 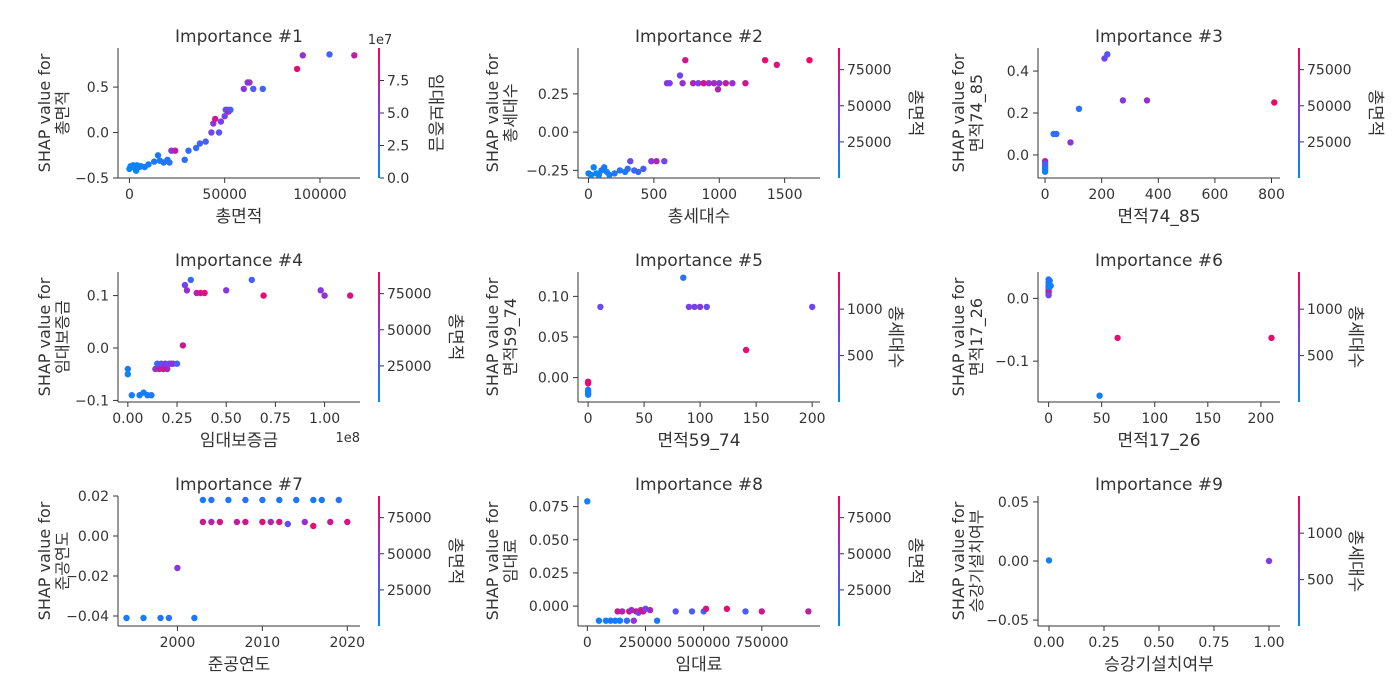 What do you see at coordinates (703, 643) in the screenshot?
I see `x-tick-label: 500000` at bounding box center [703, 643].